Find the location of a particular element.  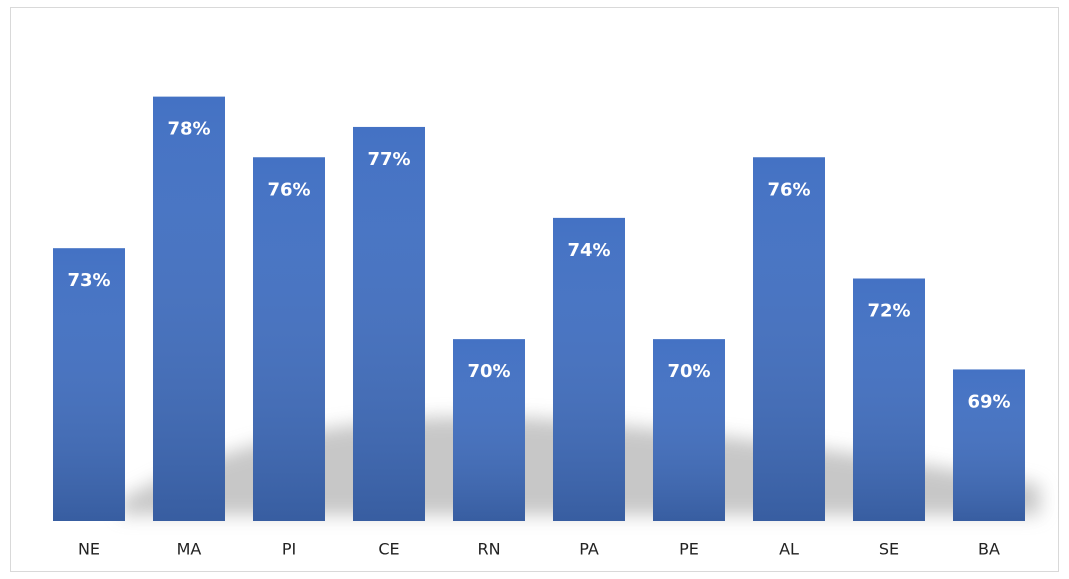

data-label: 78% is located at coordinates (188, 129).